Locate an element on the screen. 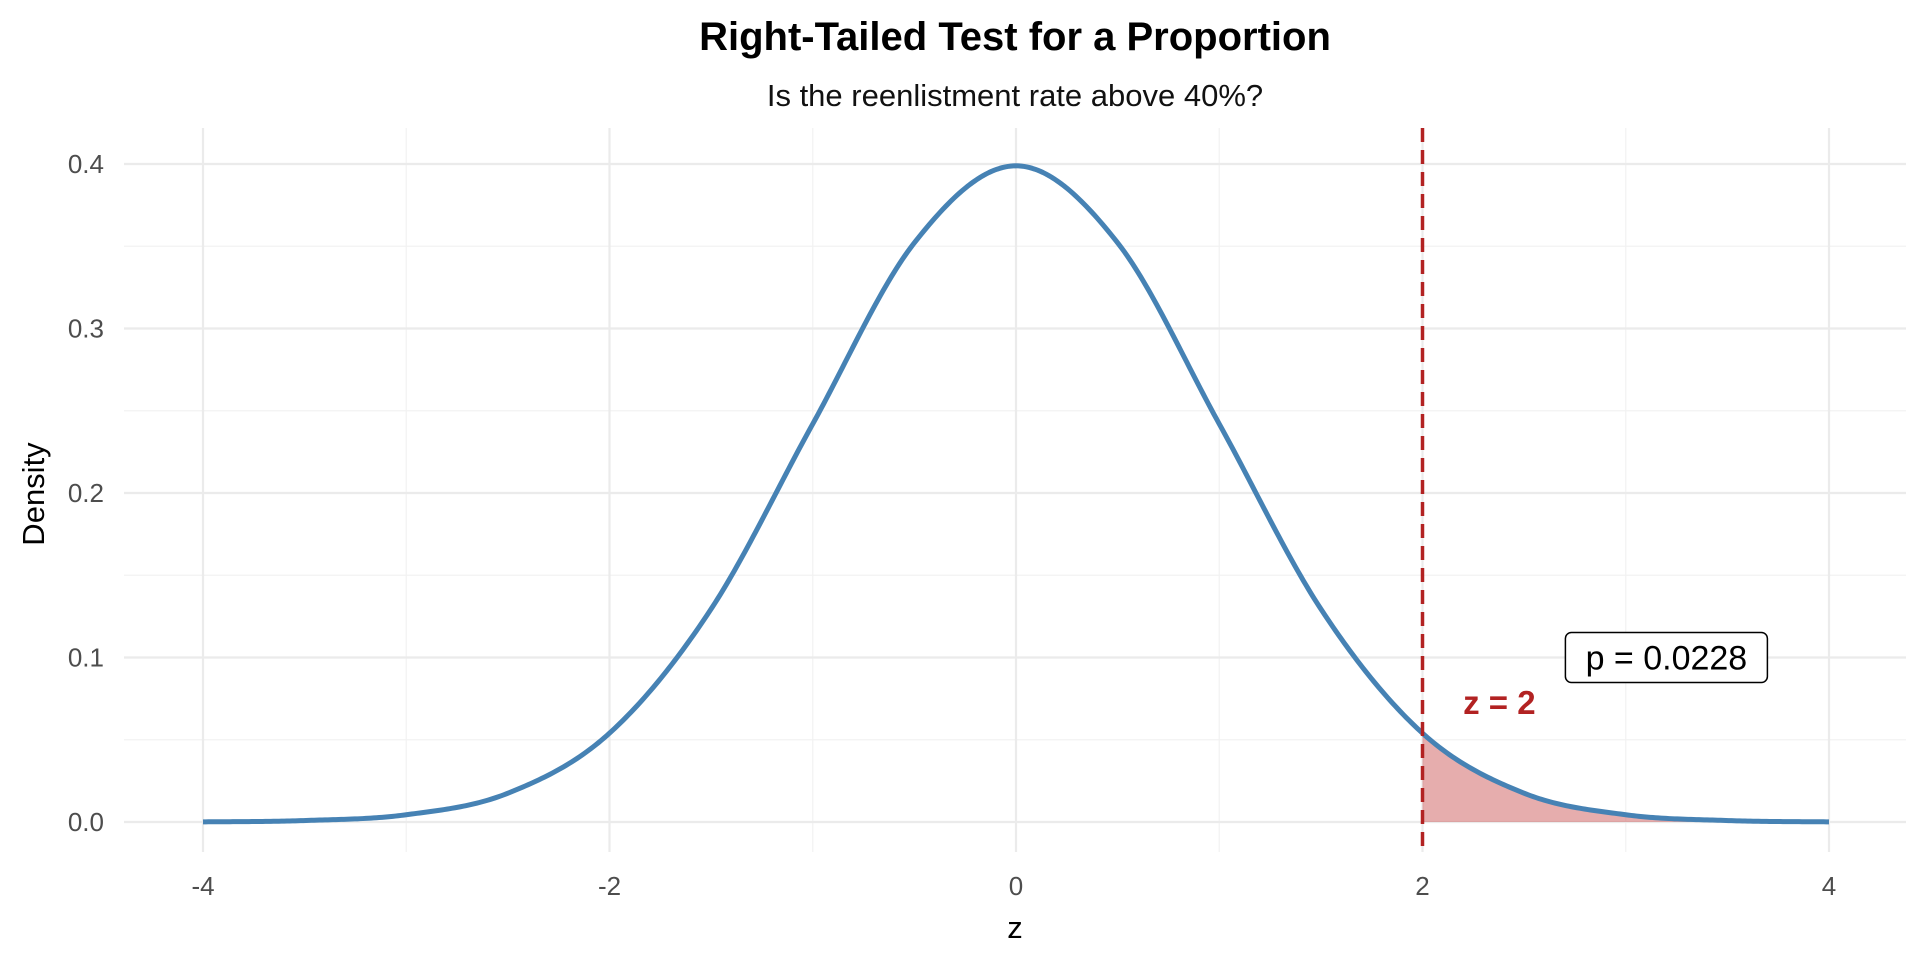 The height and width of the screenshot is (960, 1920). x-axis-ticks: -4 -2 0 2 4 is located at coordinates (1013, 886).